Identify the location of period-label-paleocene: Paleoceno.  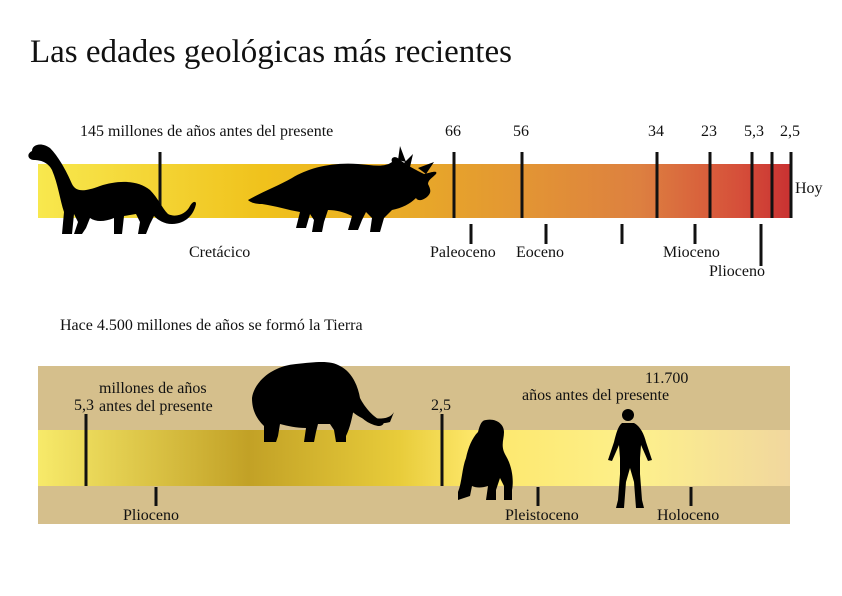
(463, 252).